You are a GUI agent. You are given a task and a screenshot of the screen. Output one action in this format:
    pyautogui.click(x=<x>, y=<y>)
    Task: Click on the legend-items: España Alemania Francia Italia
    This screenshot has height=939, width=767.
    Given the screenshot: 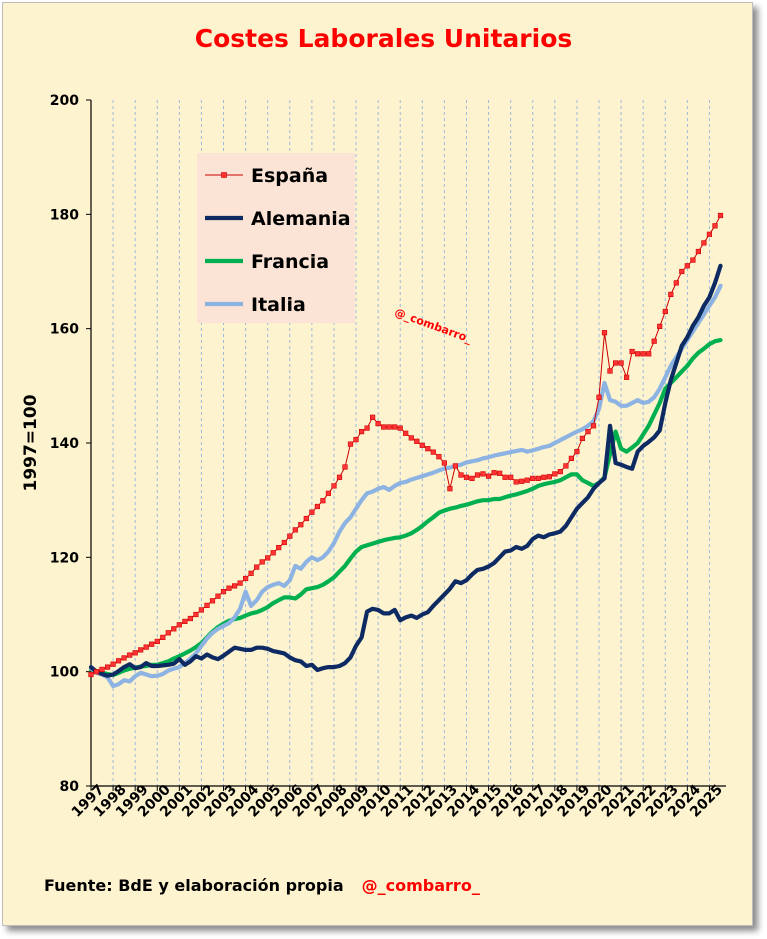 What is the action you would take?
    pyautogui.click(x=278, y=240)
    